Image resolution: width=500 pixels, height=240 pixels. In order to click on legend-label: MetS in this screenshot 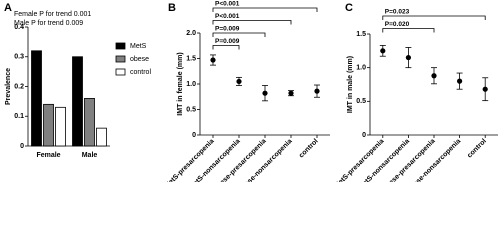, I will do `click(138, 46)`.